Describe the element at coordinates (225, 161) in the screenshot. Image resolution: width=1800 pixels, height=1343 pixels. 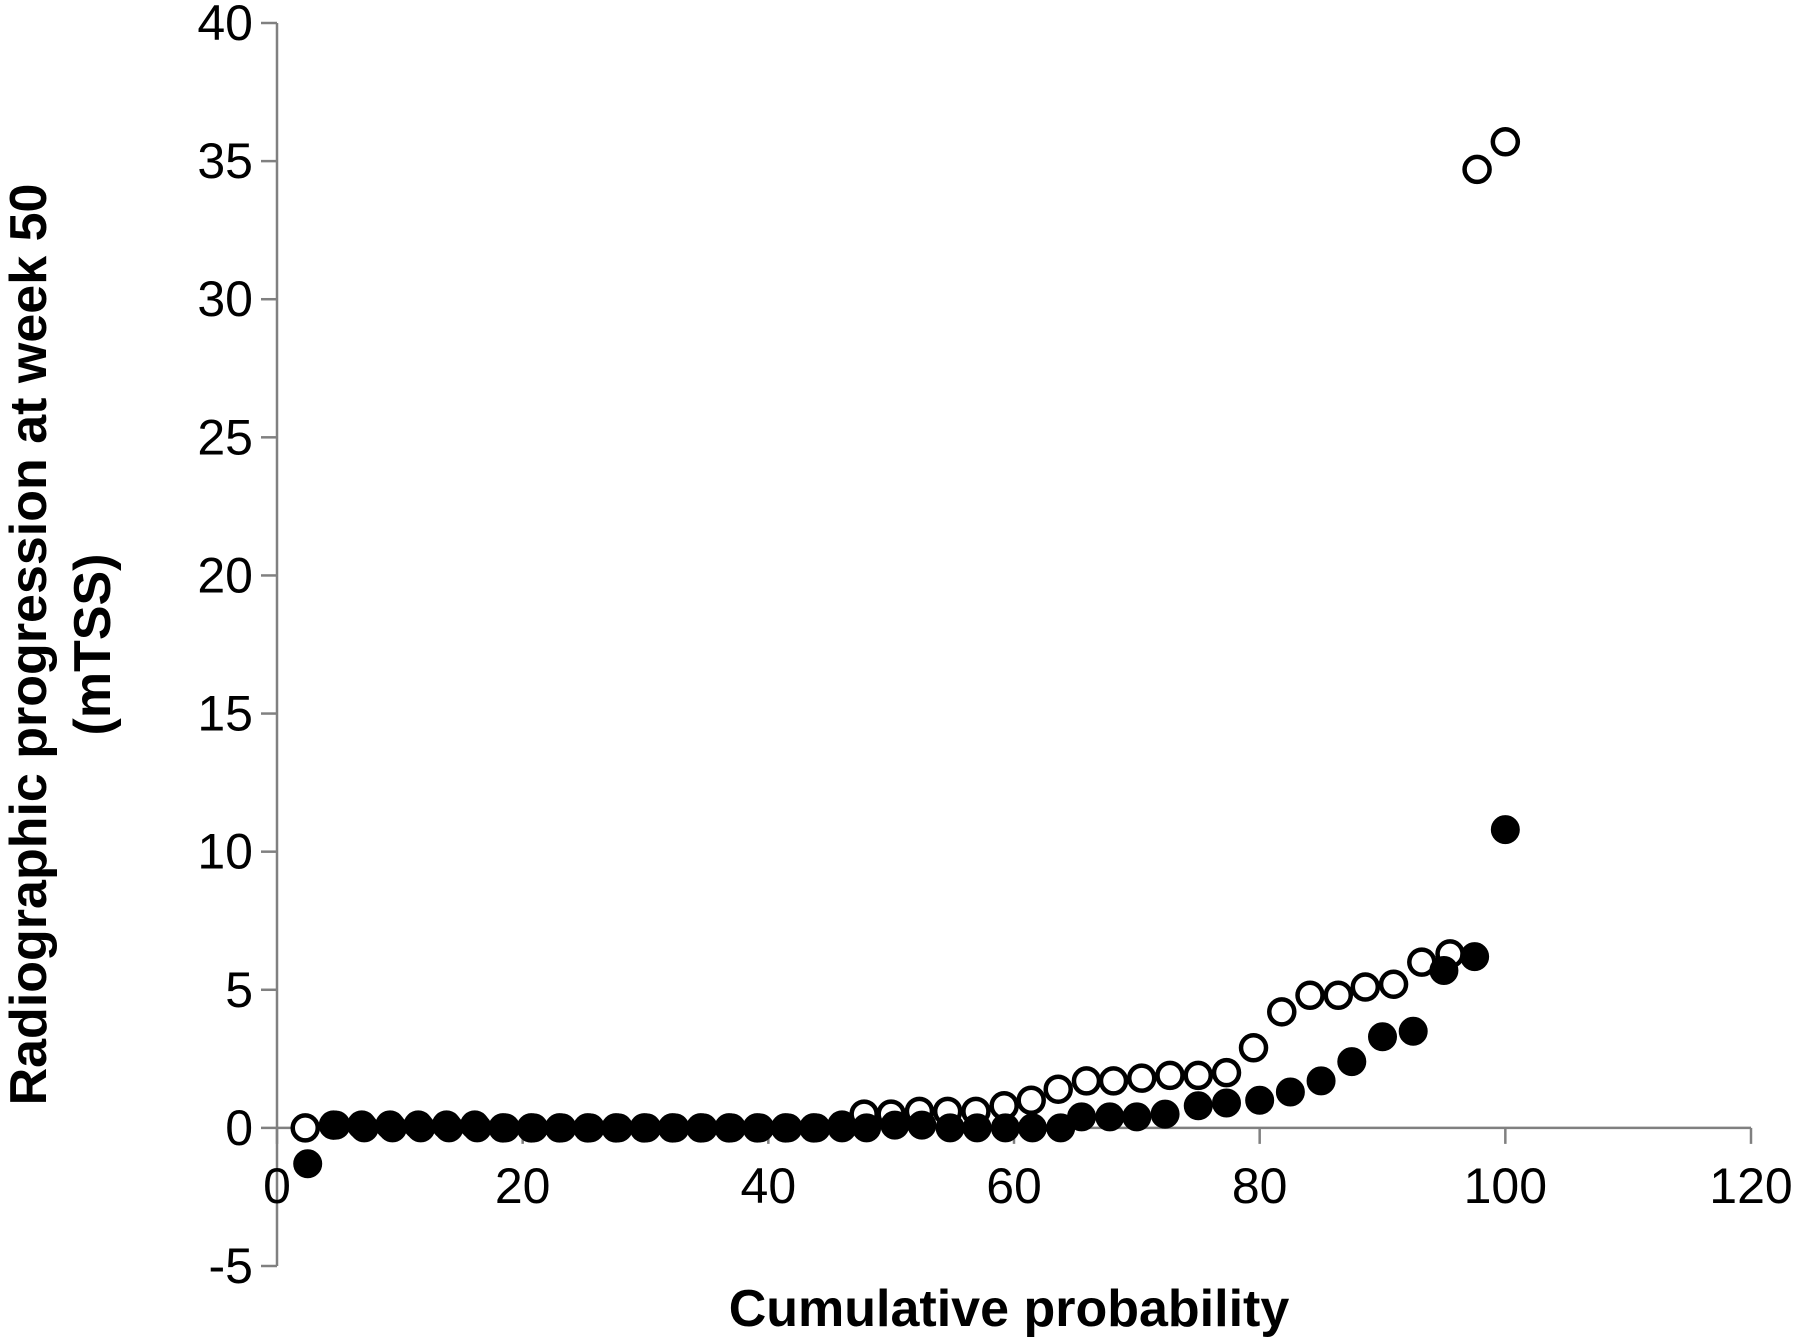
I see `y-tick-label: 35` at that location.